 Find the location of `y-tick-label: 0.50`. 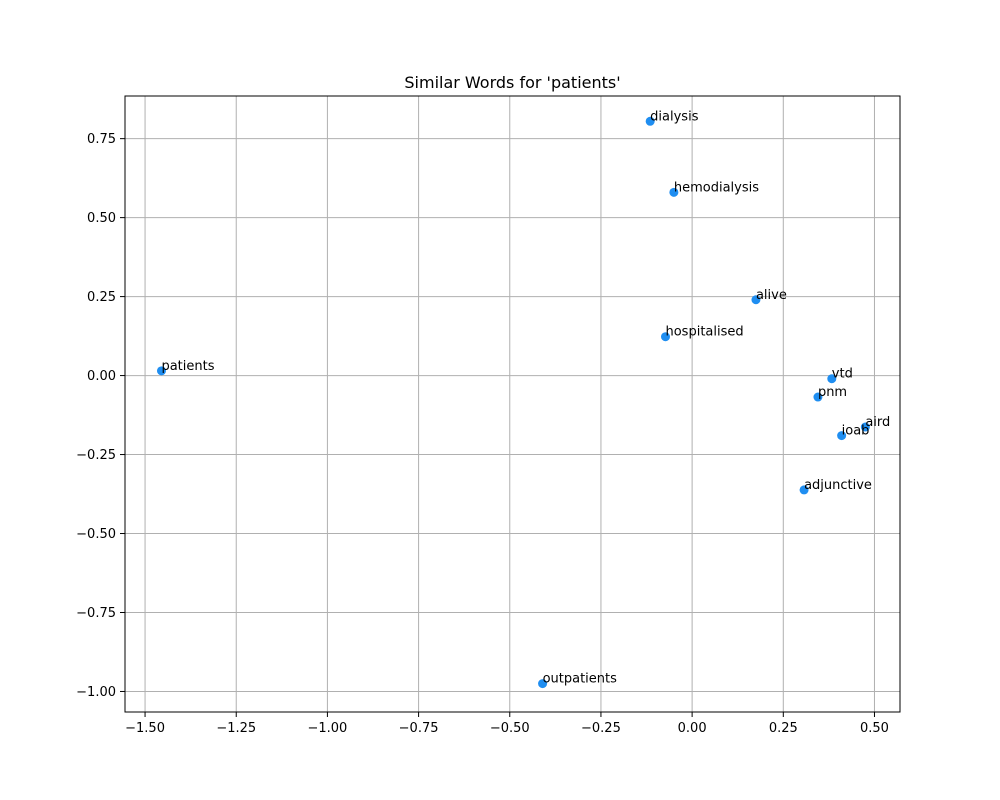

y-tick-label: 0.50 is located at coordinates (101, 218).